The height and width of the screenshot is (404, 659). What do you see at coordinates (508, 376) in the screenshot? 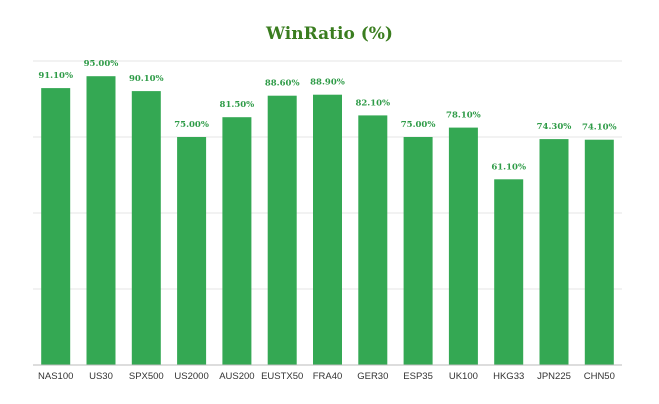
I see `x-tick-label-hkg33: HKG33` at bounding box center [508, 376].